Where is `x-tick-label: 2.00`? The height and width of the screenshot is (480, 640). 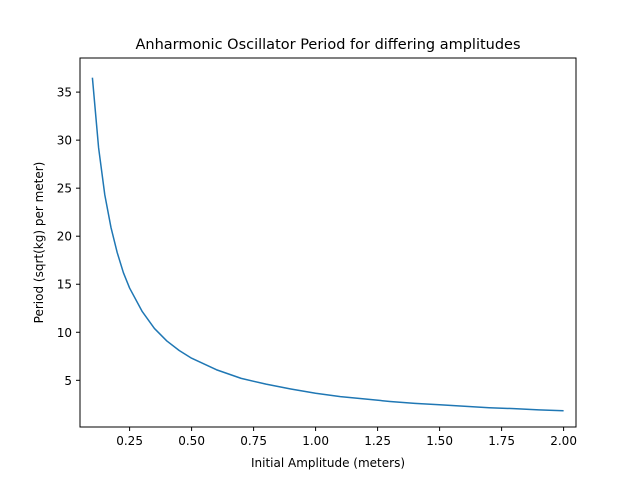
x-tick-label: 2.00 is located at coordinates (563, 441).